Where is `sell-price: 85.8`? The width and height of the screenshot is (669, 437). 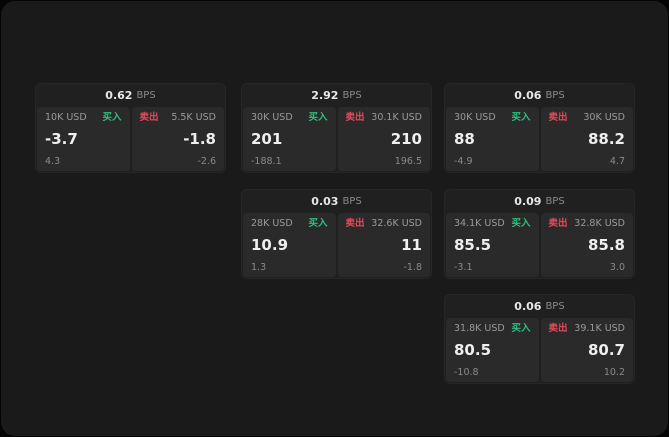 sell-price: 85.8 is located at coordinates (606, 245).